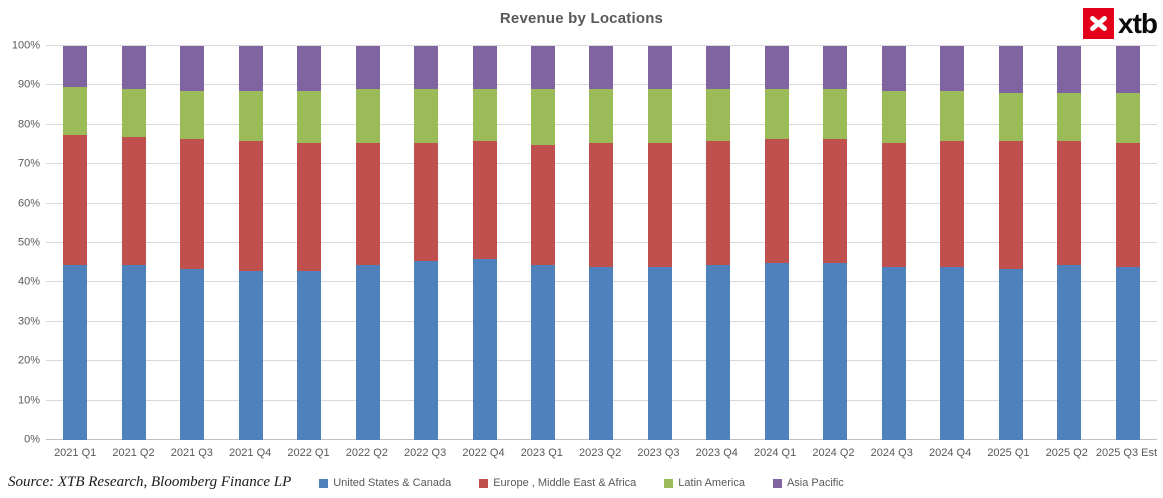 The height and width of the screenshot is (498, 1163). What do you see at coordinates (483, 453) in the screenshot?
I see `x-tick-label: 2022 Q4` at bounding box center [483, 453].